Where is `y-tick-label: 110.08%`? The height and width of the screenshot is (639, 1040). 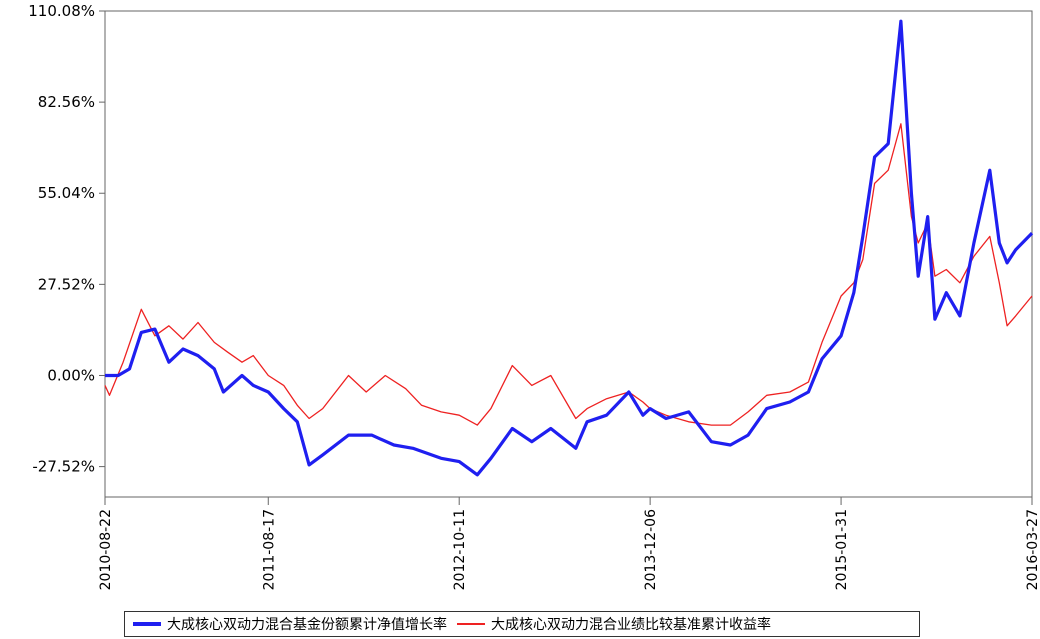 y-tick-label: 110.08% is located at coordinates (61, 11).